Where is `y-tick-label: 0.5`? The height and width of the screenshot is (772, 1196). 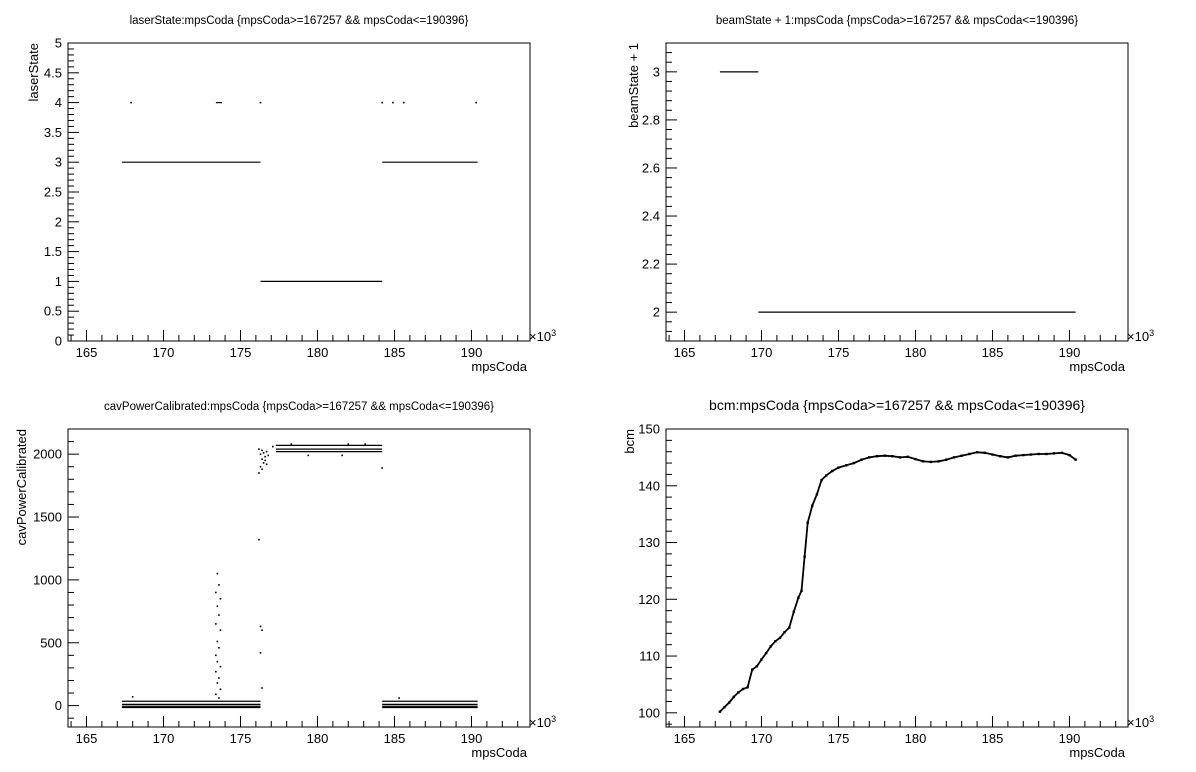 y-tick-label: 0.5 is located at coordinates (53, 311).